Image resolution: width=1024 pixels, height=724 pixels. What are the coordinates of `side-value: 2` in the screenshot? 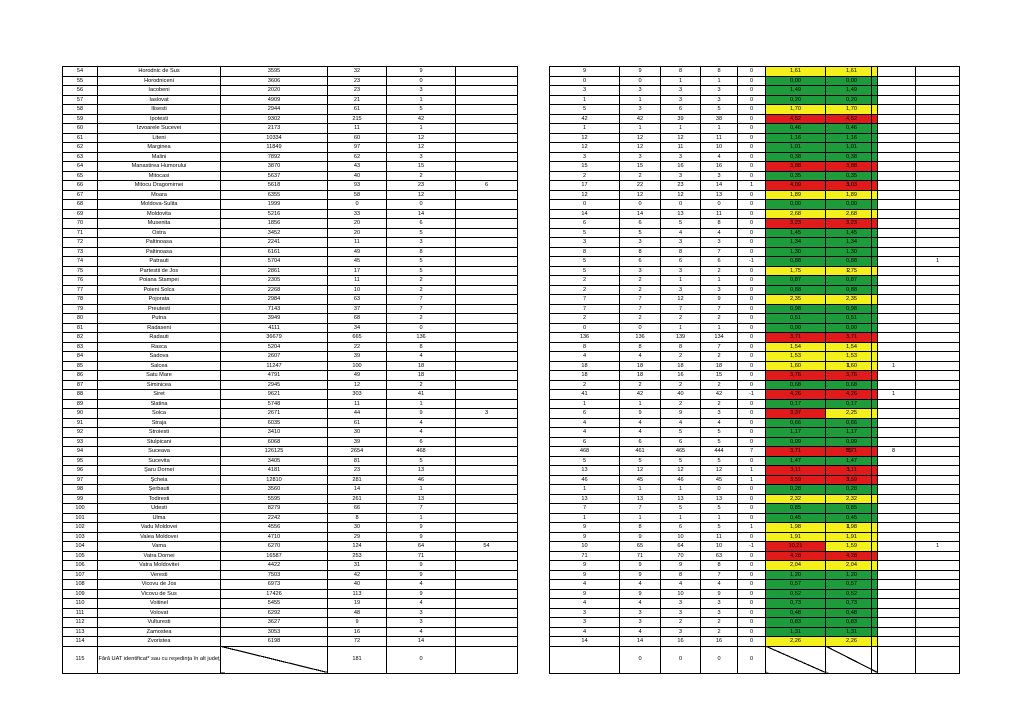 It's located at (848, 270).